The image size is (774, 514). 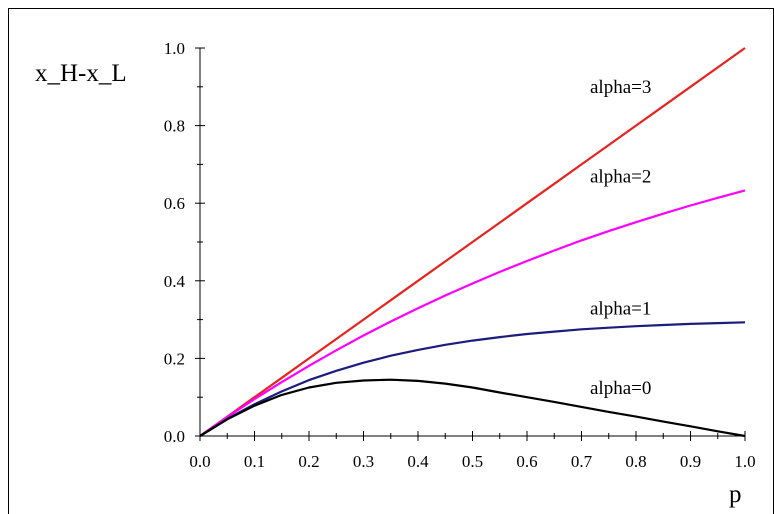 What do you see at coordinates (620, 388) in the screenshot?
I see `series-label: alpha=0` at bounding box center [620, 388].